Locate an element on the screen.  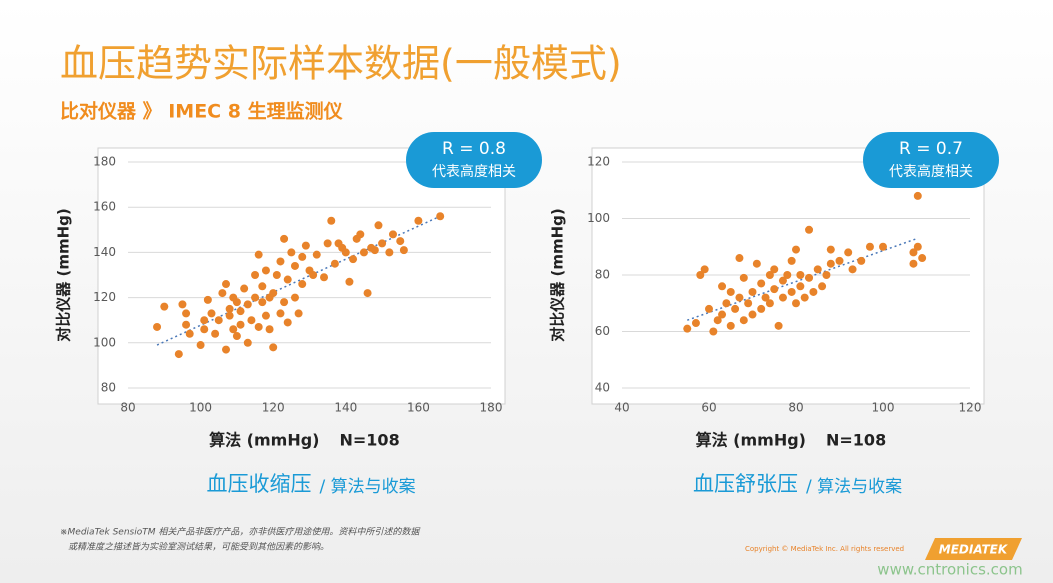
x-tick-label: 160 is located at coordinates (418, 408).